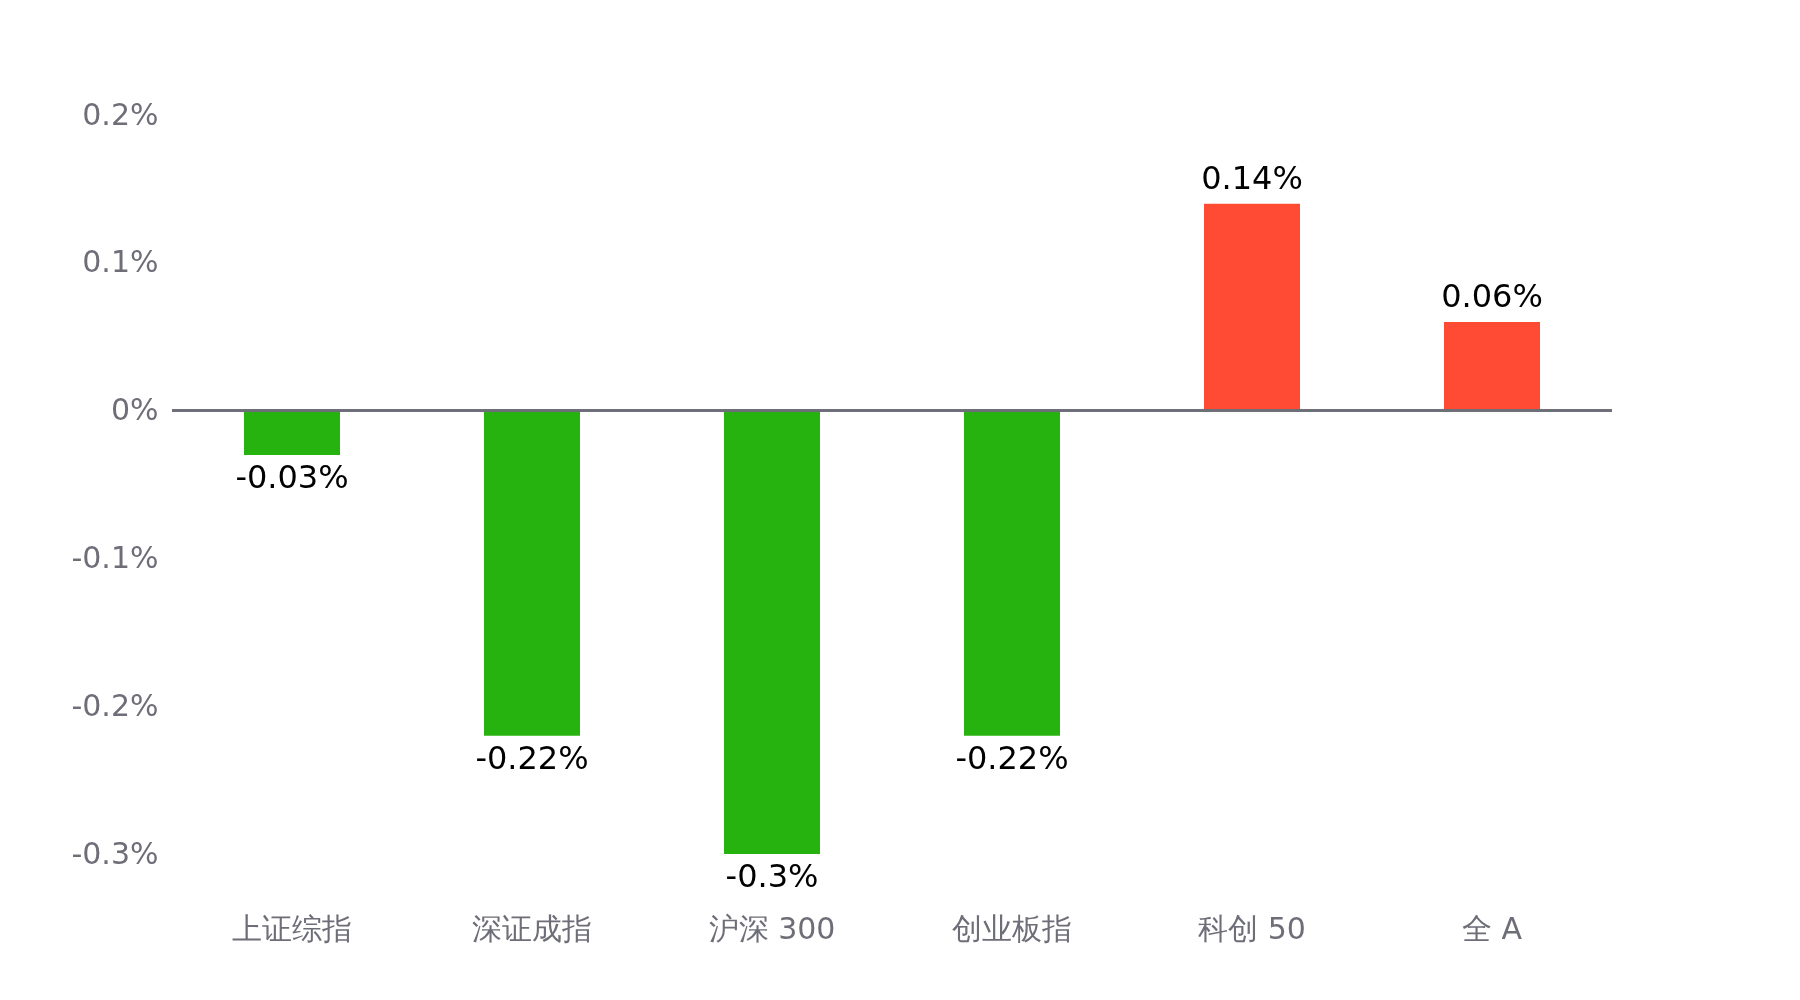 The image size is (1800, 1000). I want to click on data-label: -0.3%, so click(772, 876).